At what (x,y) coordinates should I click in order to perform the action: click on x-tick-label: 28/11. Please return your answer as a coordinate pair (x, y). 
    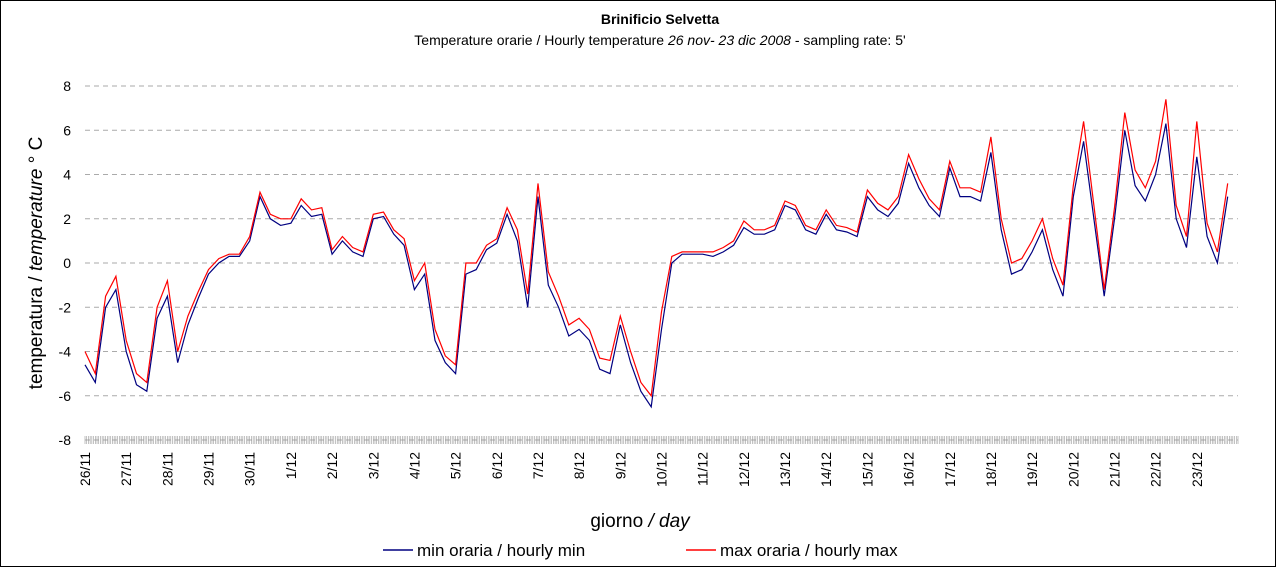
    Looking at the image, I should click on (167, 469).